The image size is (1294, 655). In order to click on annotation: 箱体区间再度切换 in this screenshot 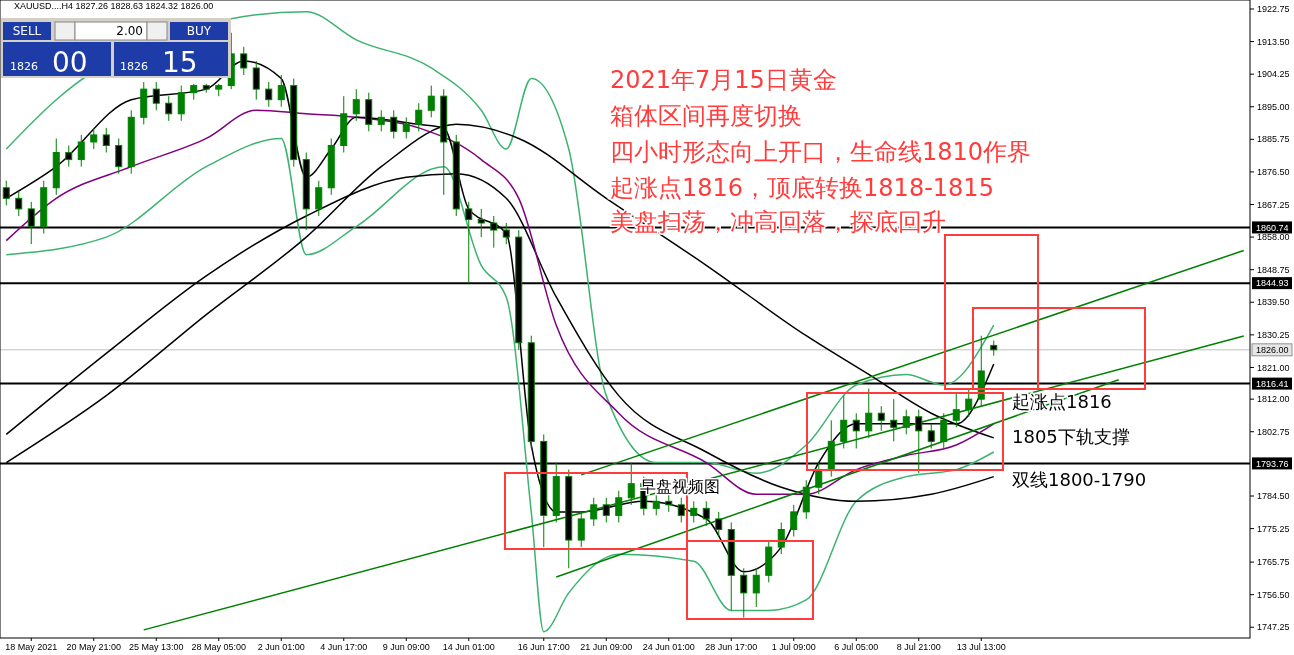, I will do `click(706, 116)`.